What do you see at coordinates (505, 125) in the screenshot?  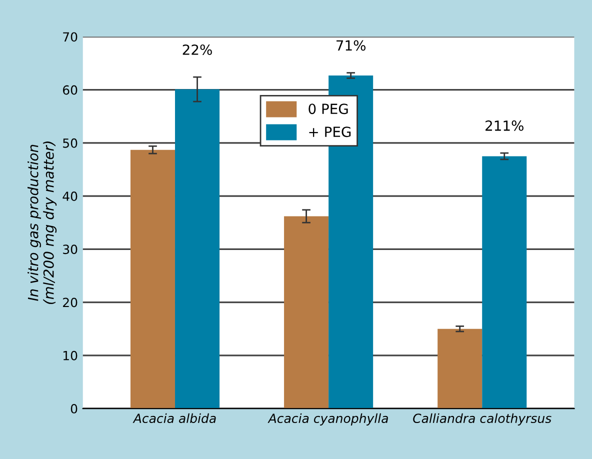 I see `annotation: 211%` at bounding box center [505, 125].